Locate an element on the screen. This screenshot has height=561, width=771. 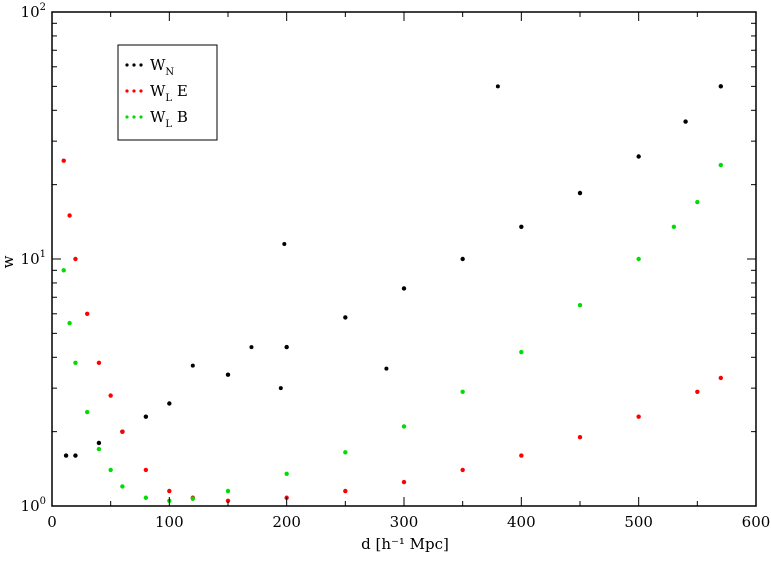
x-tick-label: 300 is located at coordinates (404, 522).